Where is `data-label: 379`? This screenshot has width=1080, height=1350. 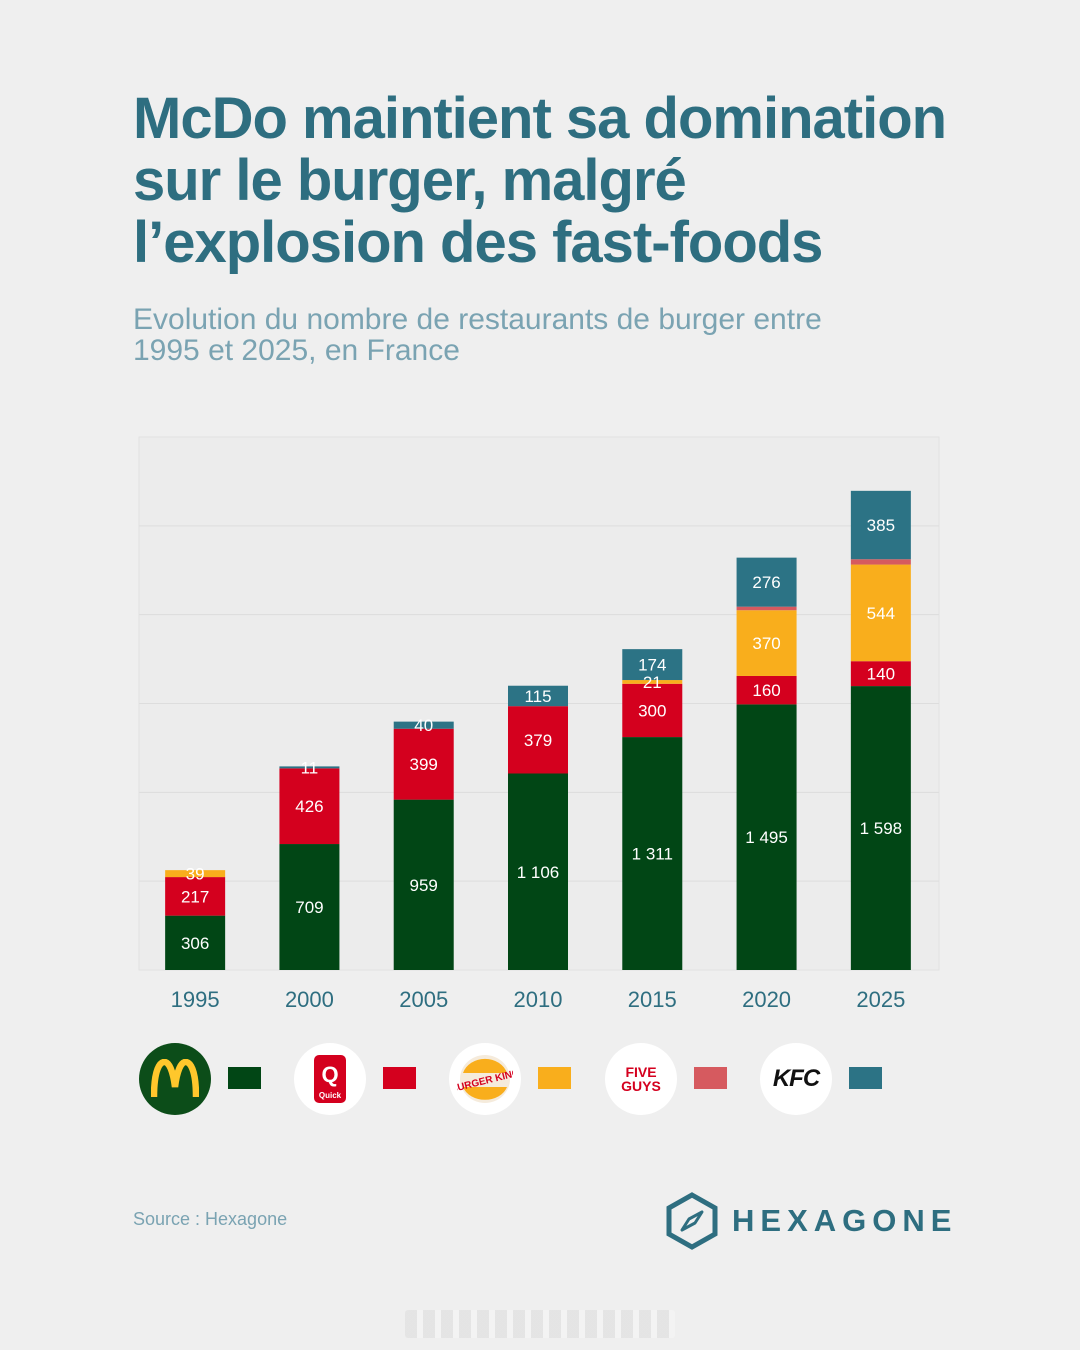
data-label: 379 is located at coordinates (538, 740).